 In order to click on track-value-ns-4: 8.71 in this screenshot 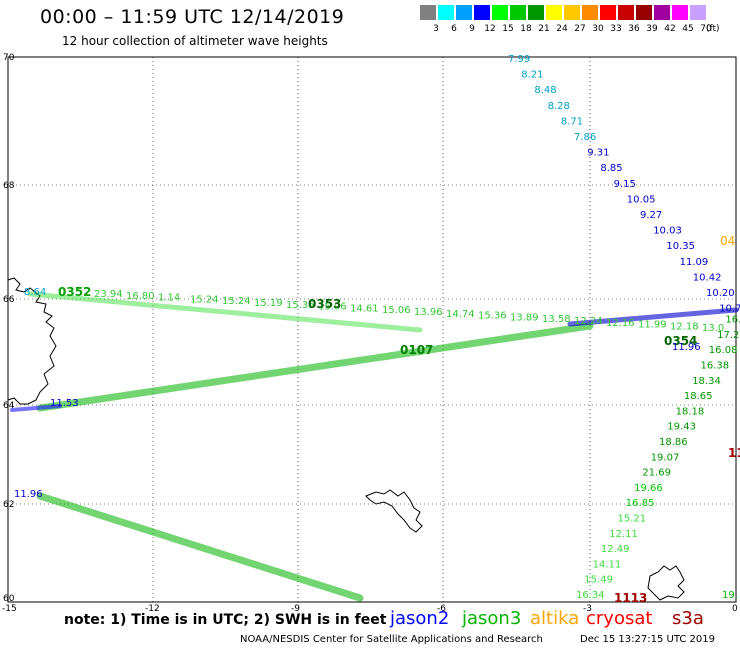, I will do `click(572, 121)`.